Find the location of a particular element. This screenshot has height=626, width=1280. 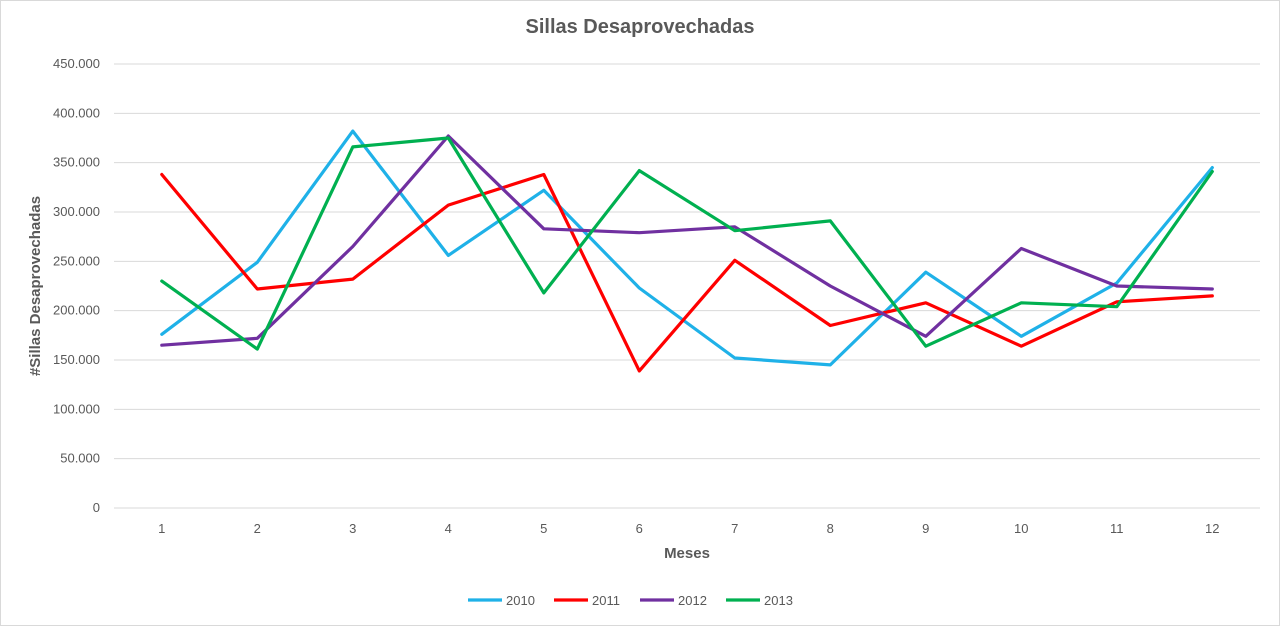

legend-label: 2013 is located at coordinates (778, 600).